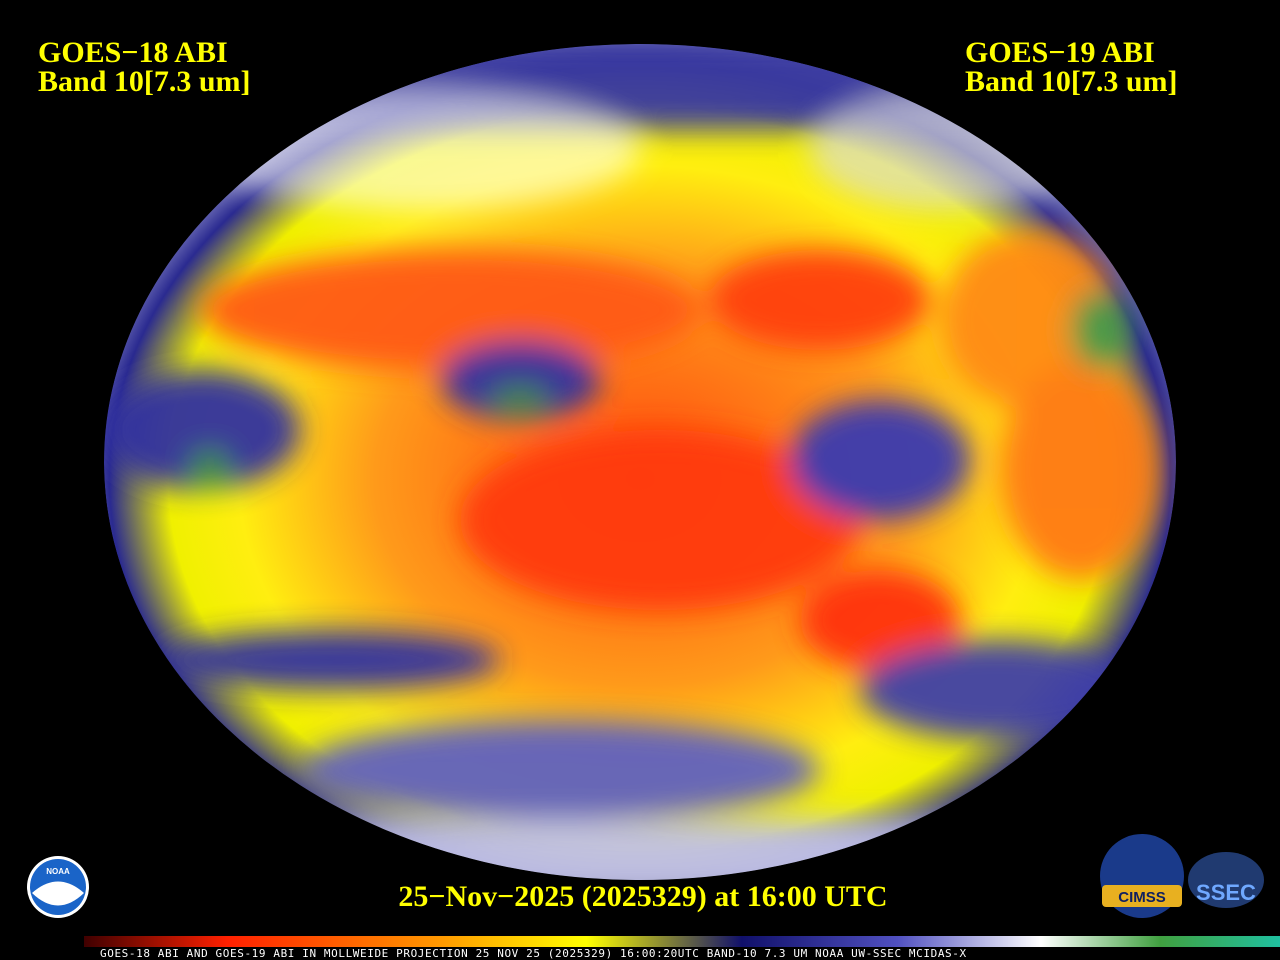 The image size is (1280, 960). What do you see at coordinates (682, 941) in the screenshot?
I see `color-bar` at bounding box center [682, 941].